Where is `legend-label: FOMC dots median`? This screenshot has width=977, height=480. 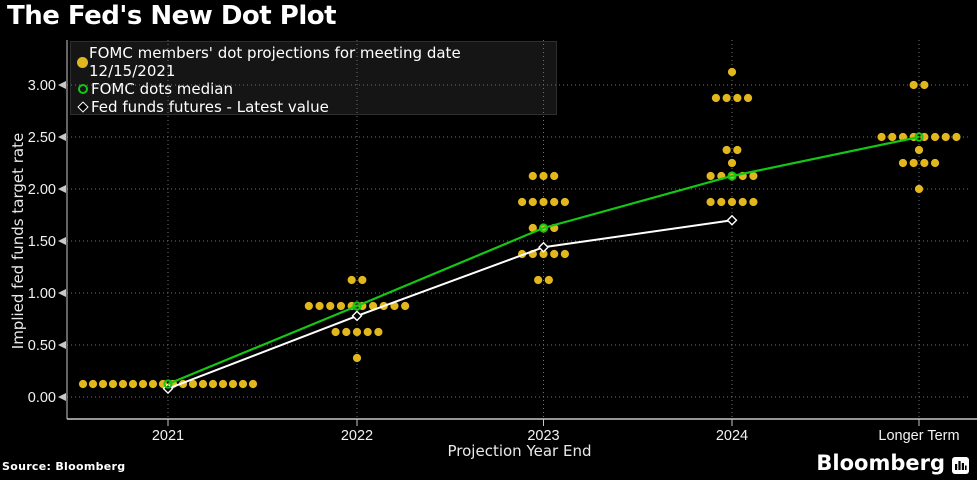
legend-label: FOMC dots median is located at coordinates (162, 89).